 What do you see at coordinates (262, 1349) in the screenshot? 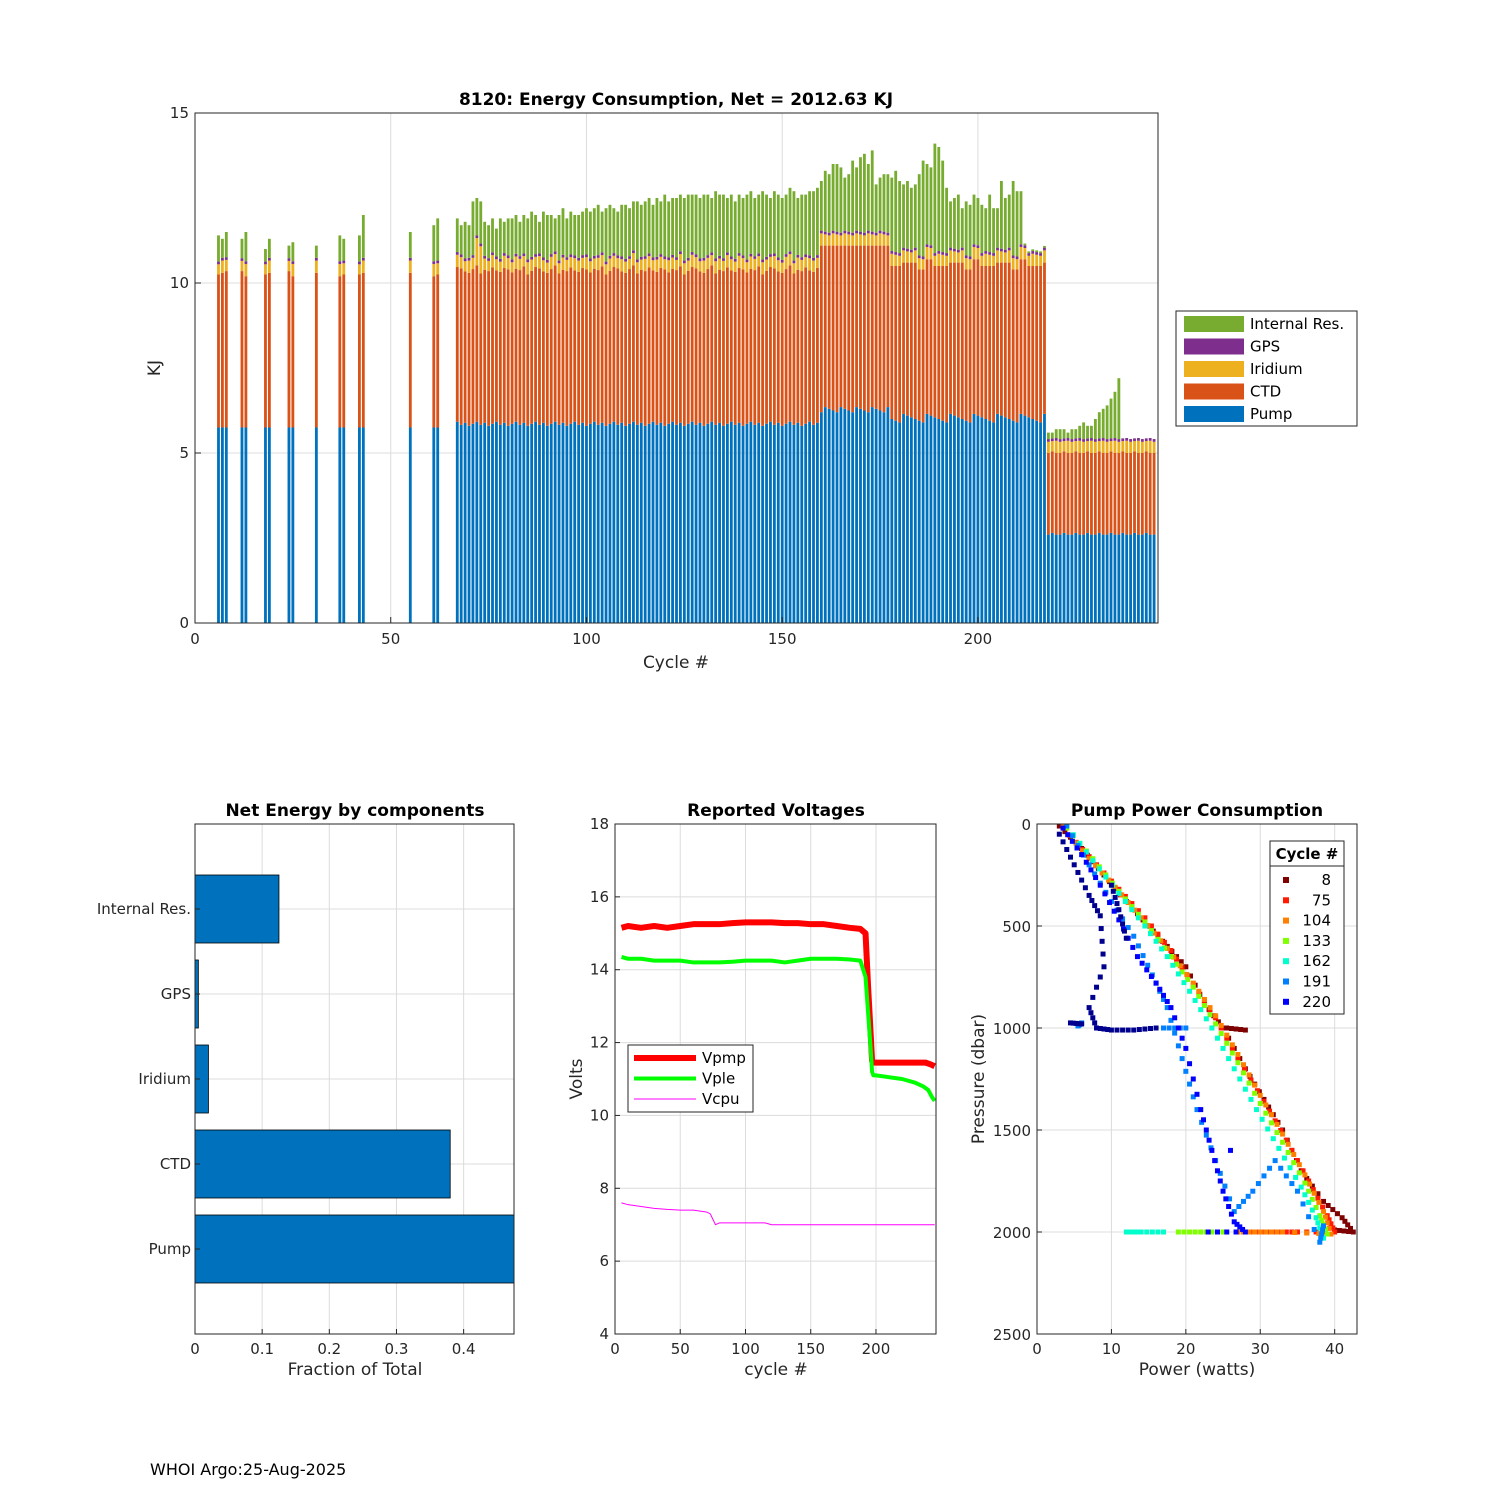
I see `bl-xtick-label: 0.1` at bounding box center [262, 1349].